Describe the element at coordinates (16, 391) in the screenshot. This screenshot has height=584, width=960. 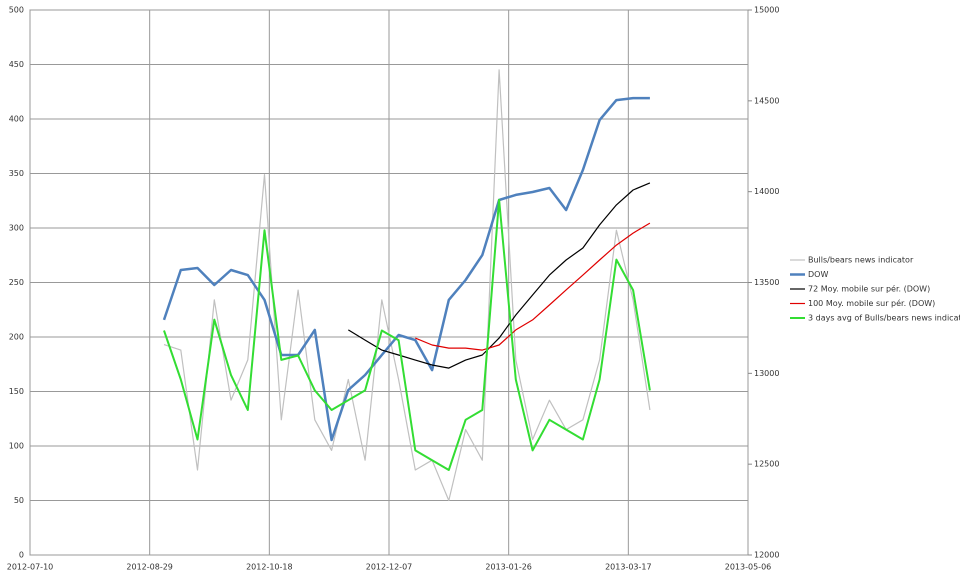
I see `y-tick-label: 150` at that location.